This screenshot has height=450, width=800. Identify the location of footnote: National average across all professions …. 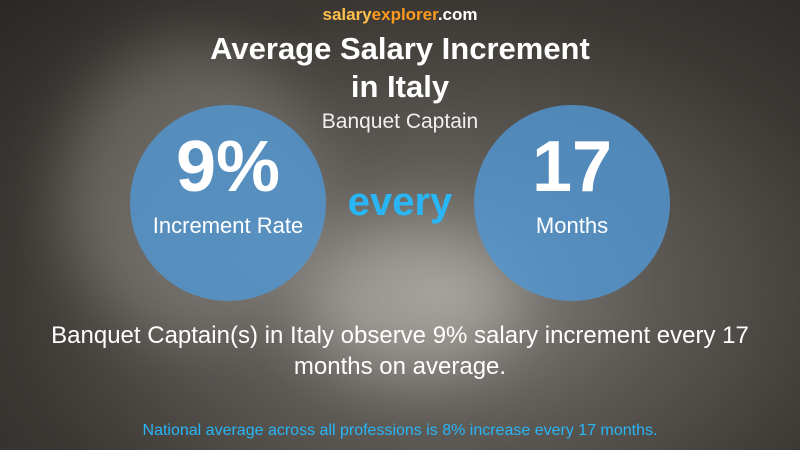
(400, 430).